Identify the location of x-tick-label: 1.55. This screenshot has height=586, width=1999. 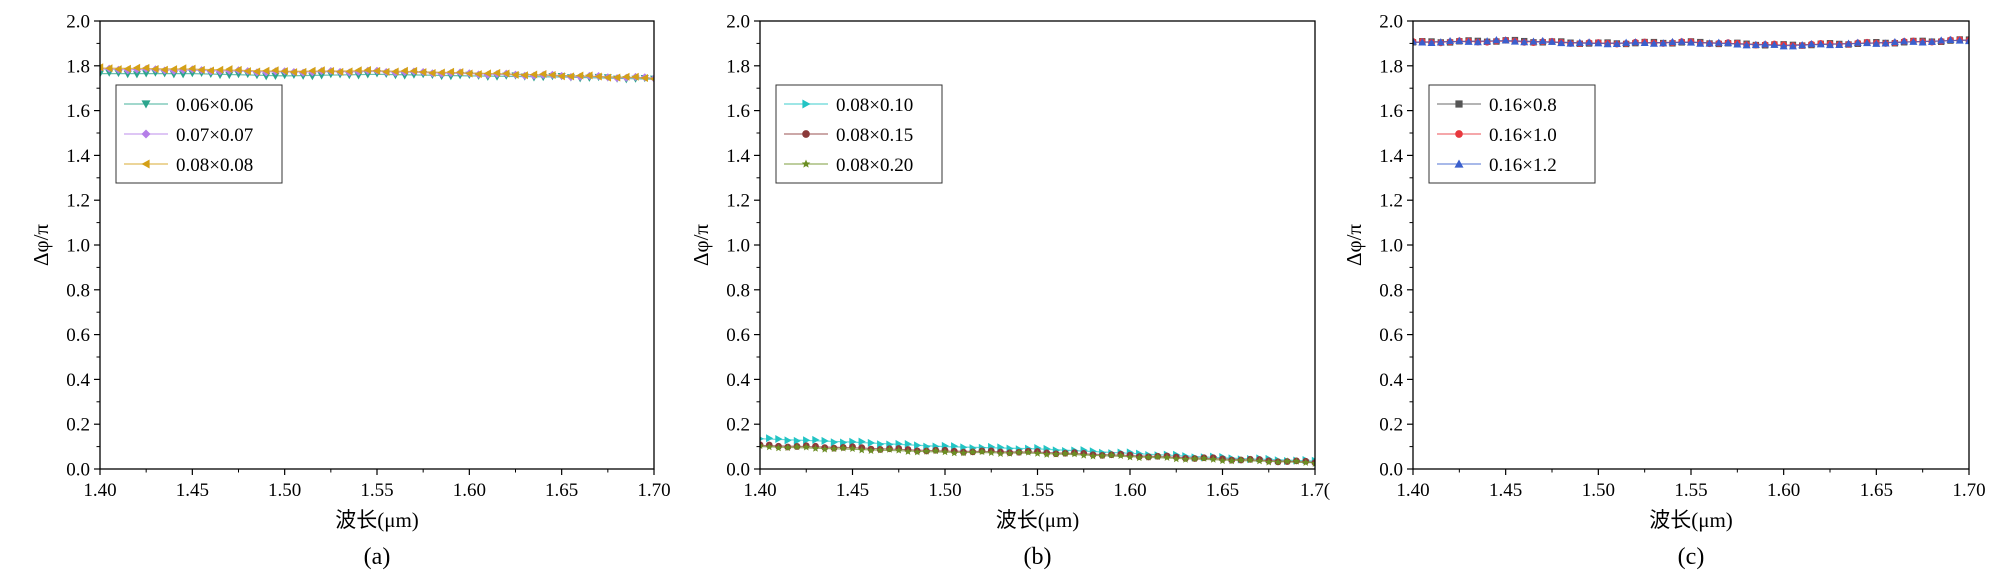
(1690, 490).